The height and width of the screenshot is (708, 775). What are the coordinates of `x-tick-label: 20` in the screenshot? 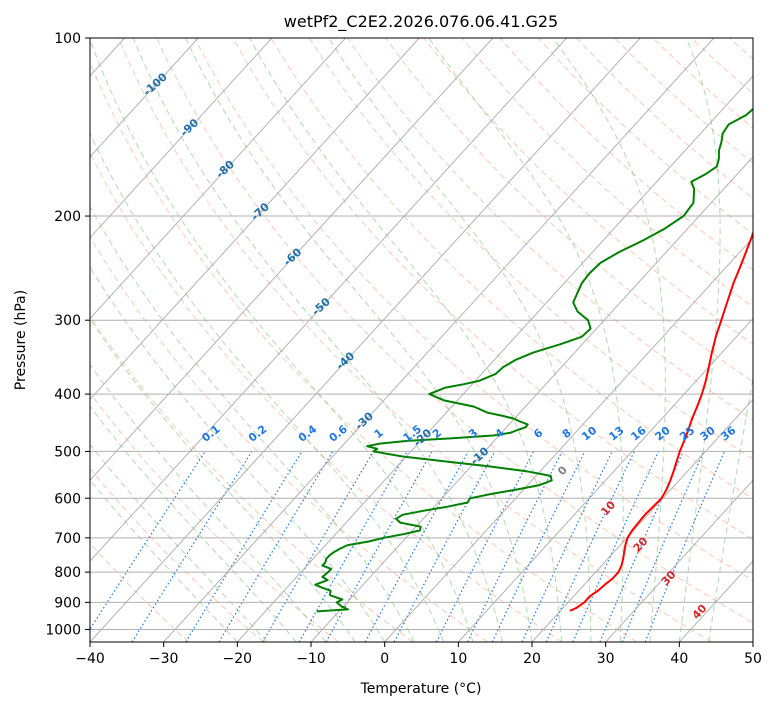 It's located at (532, 659).